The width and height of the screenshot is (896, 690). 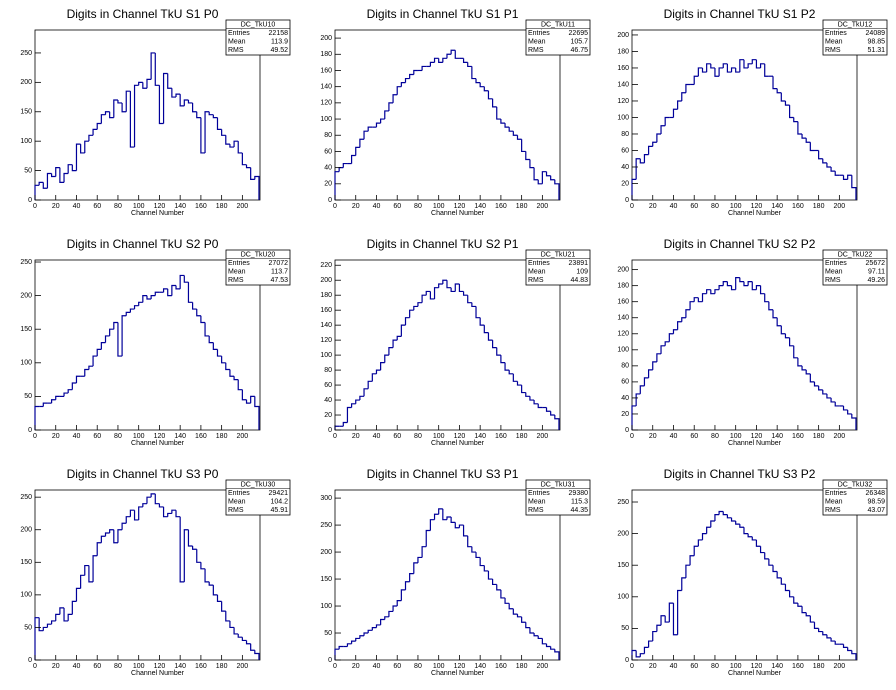 I want to click on y-tick-label: 140, so click(x=623, y=84).